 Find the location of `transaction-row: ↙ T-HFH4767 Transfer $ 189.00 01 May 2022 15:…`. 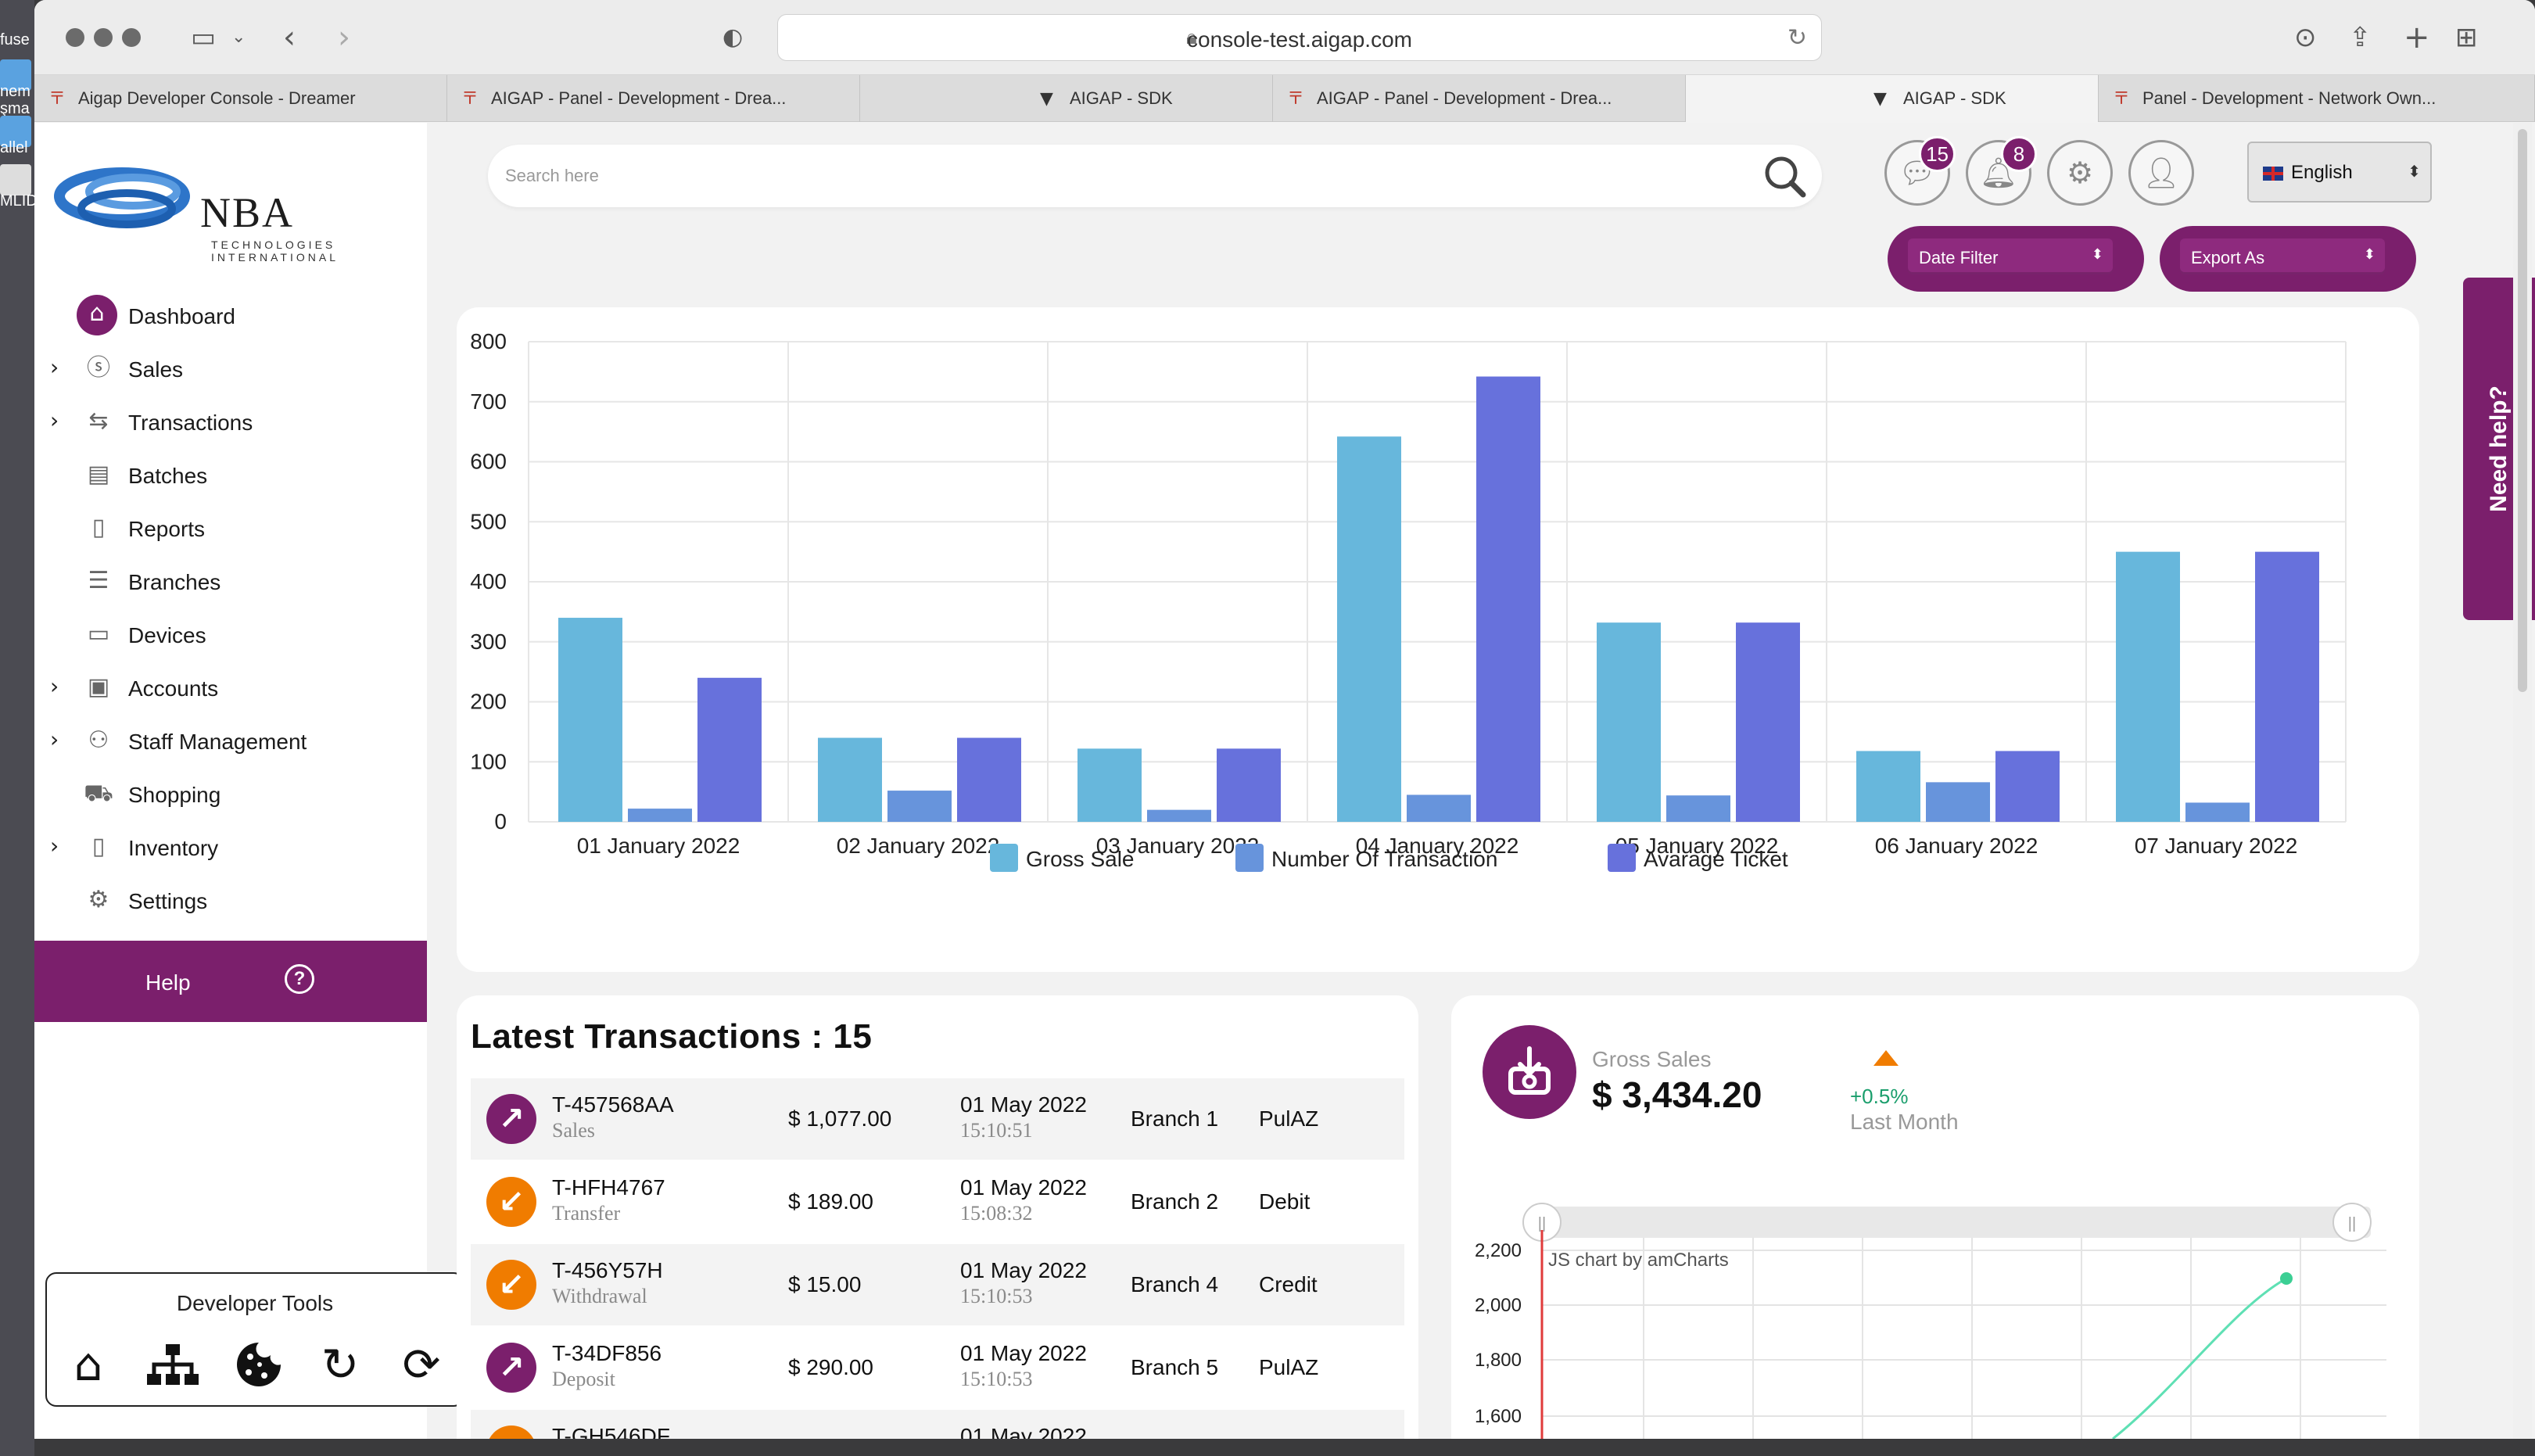

transaction-row: ↙ T-HFH4767 Transfer $ 189.00 01 May 2022 15:… is located at coordinates (938, 1202).